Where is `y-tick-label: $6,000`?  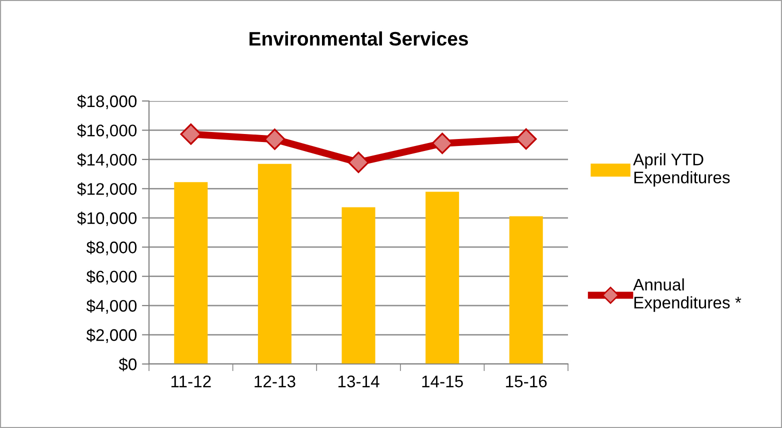
y-tick-label: $6,000 is located at coordinates (111, 277).